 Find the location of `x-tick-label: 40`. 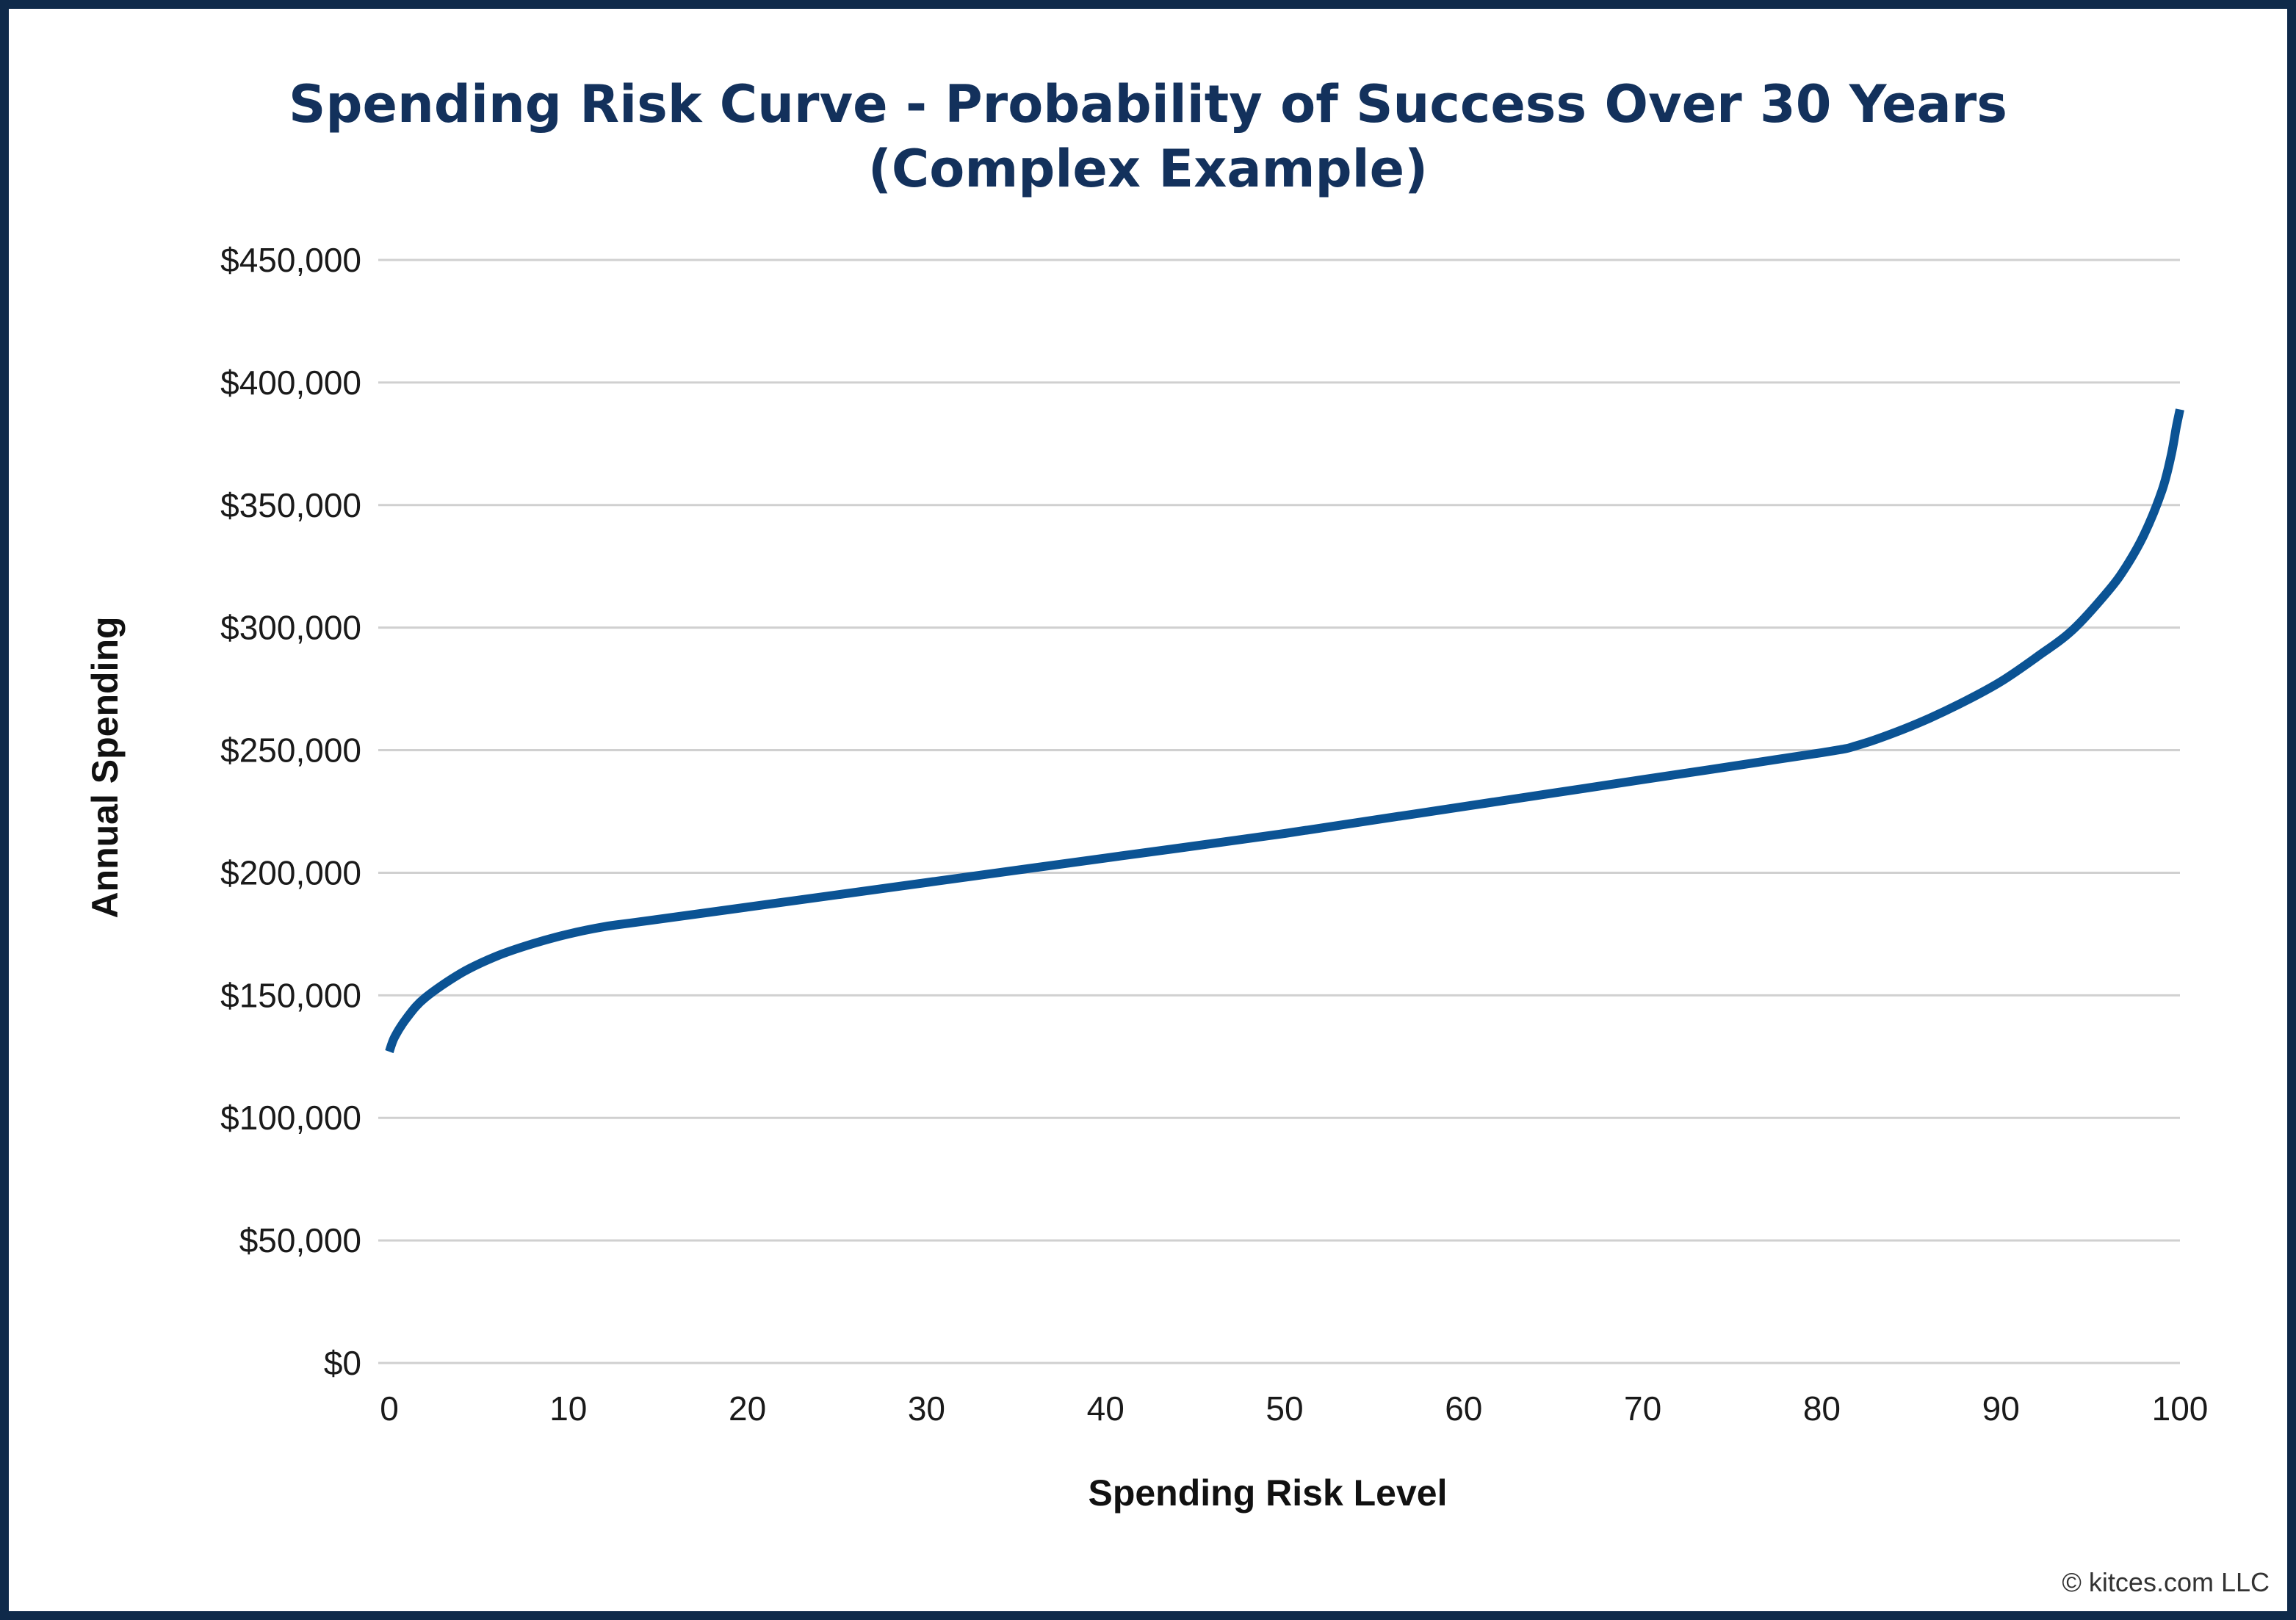

x-tick-label: 40 is located at coordinates (1105, 1408).